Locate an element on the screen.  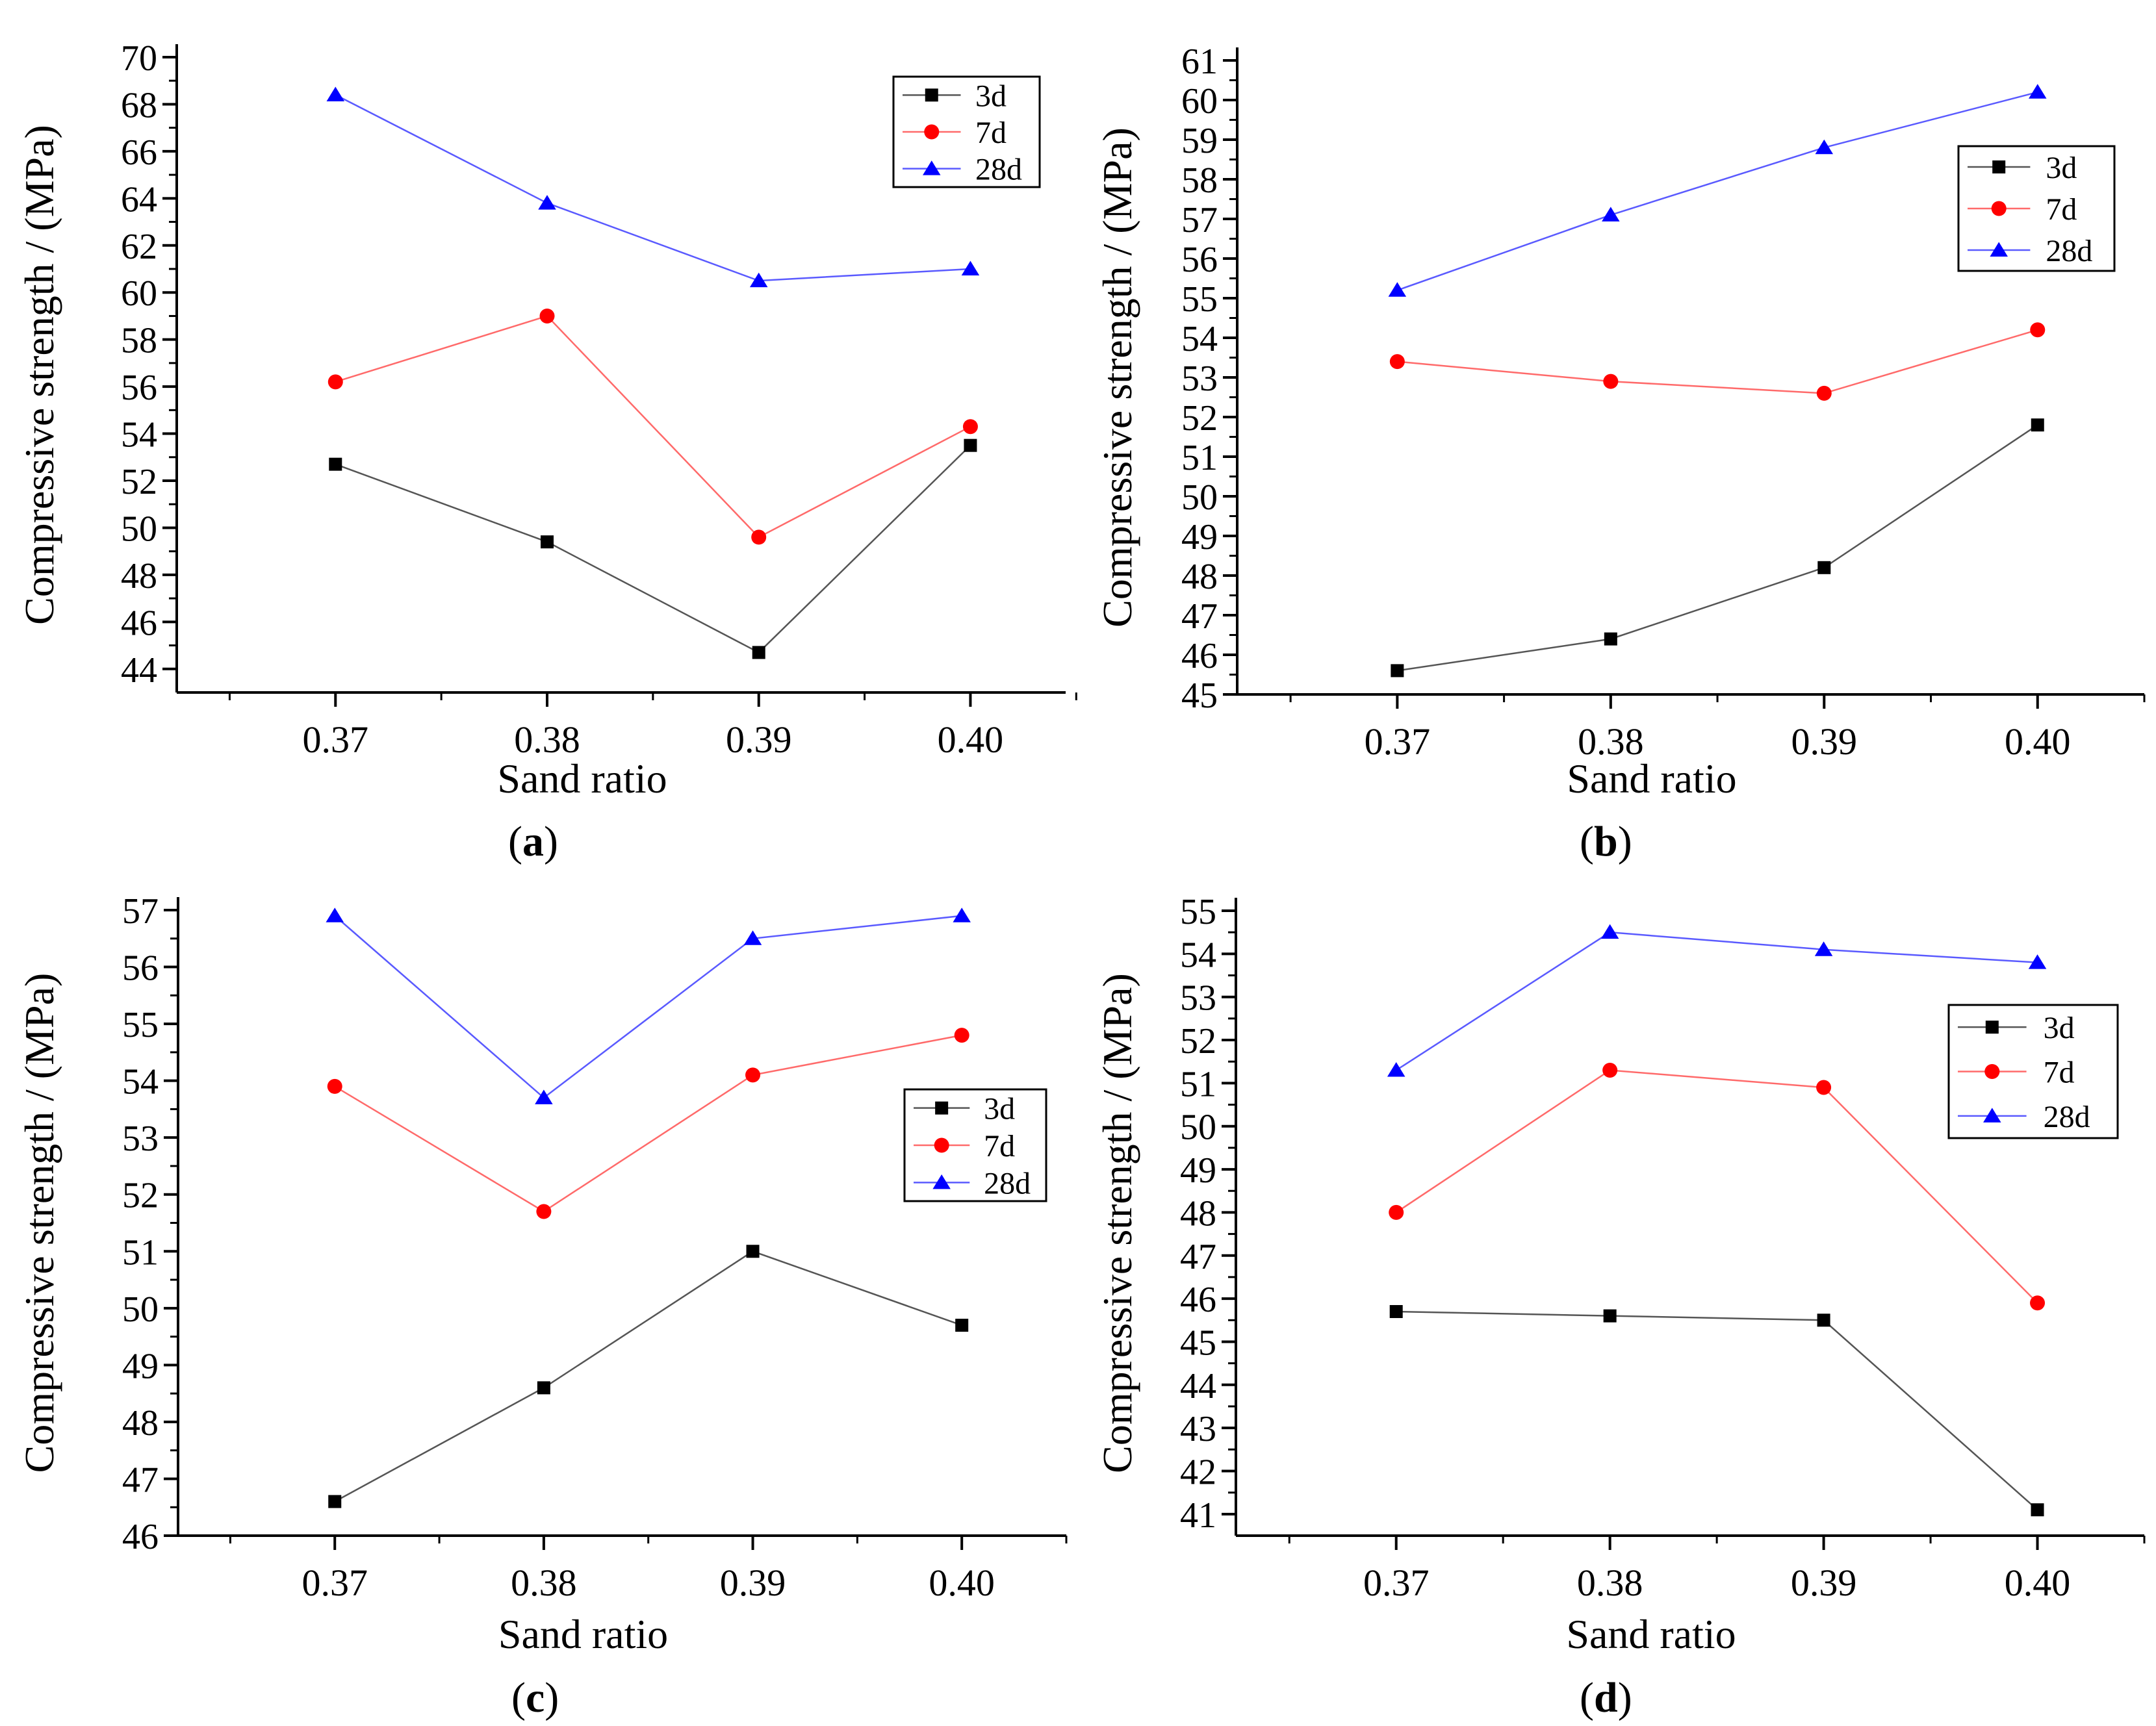
c-y-tick-label: 48 is located at coordinates (140, 1423).